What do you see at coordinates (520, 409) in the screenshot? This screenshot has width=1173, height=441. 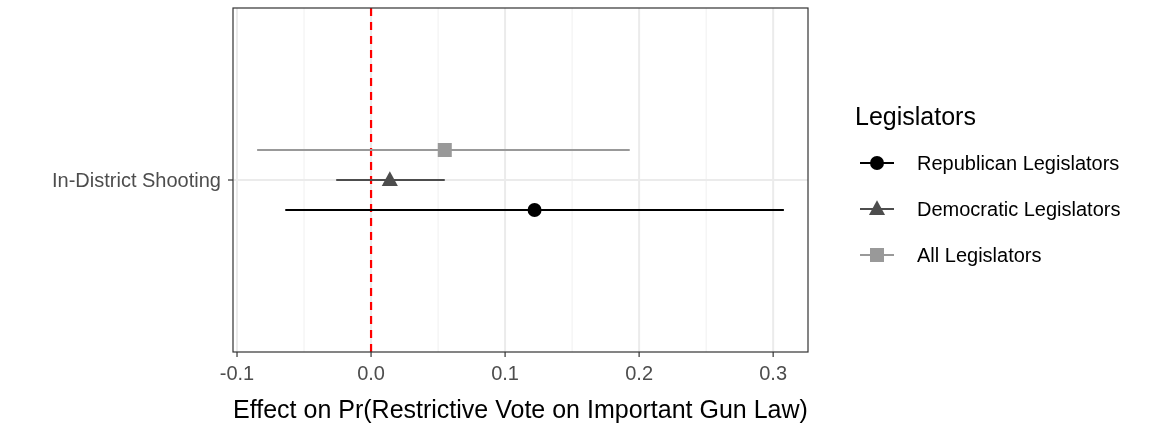 I see `x-axis-title: Effect on Pr(Restrictive Vote on Important Gun Law)` at bounding box center [520, 409].